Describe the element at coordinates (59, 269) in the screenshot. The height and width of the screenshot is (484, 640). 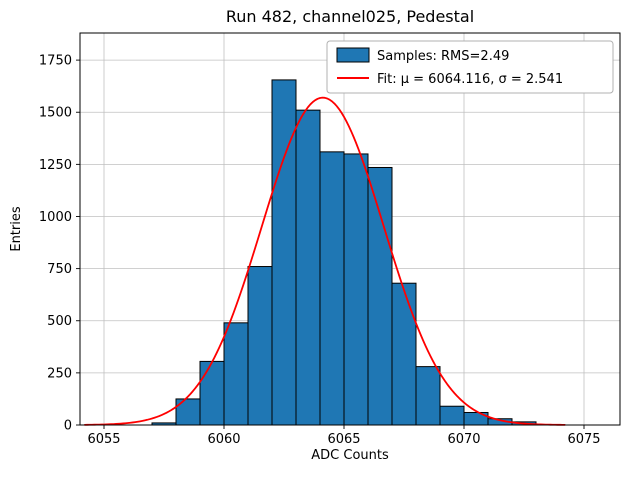
I see `y-tick-label: 750` at that location.